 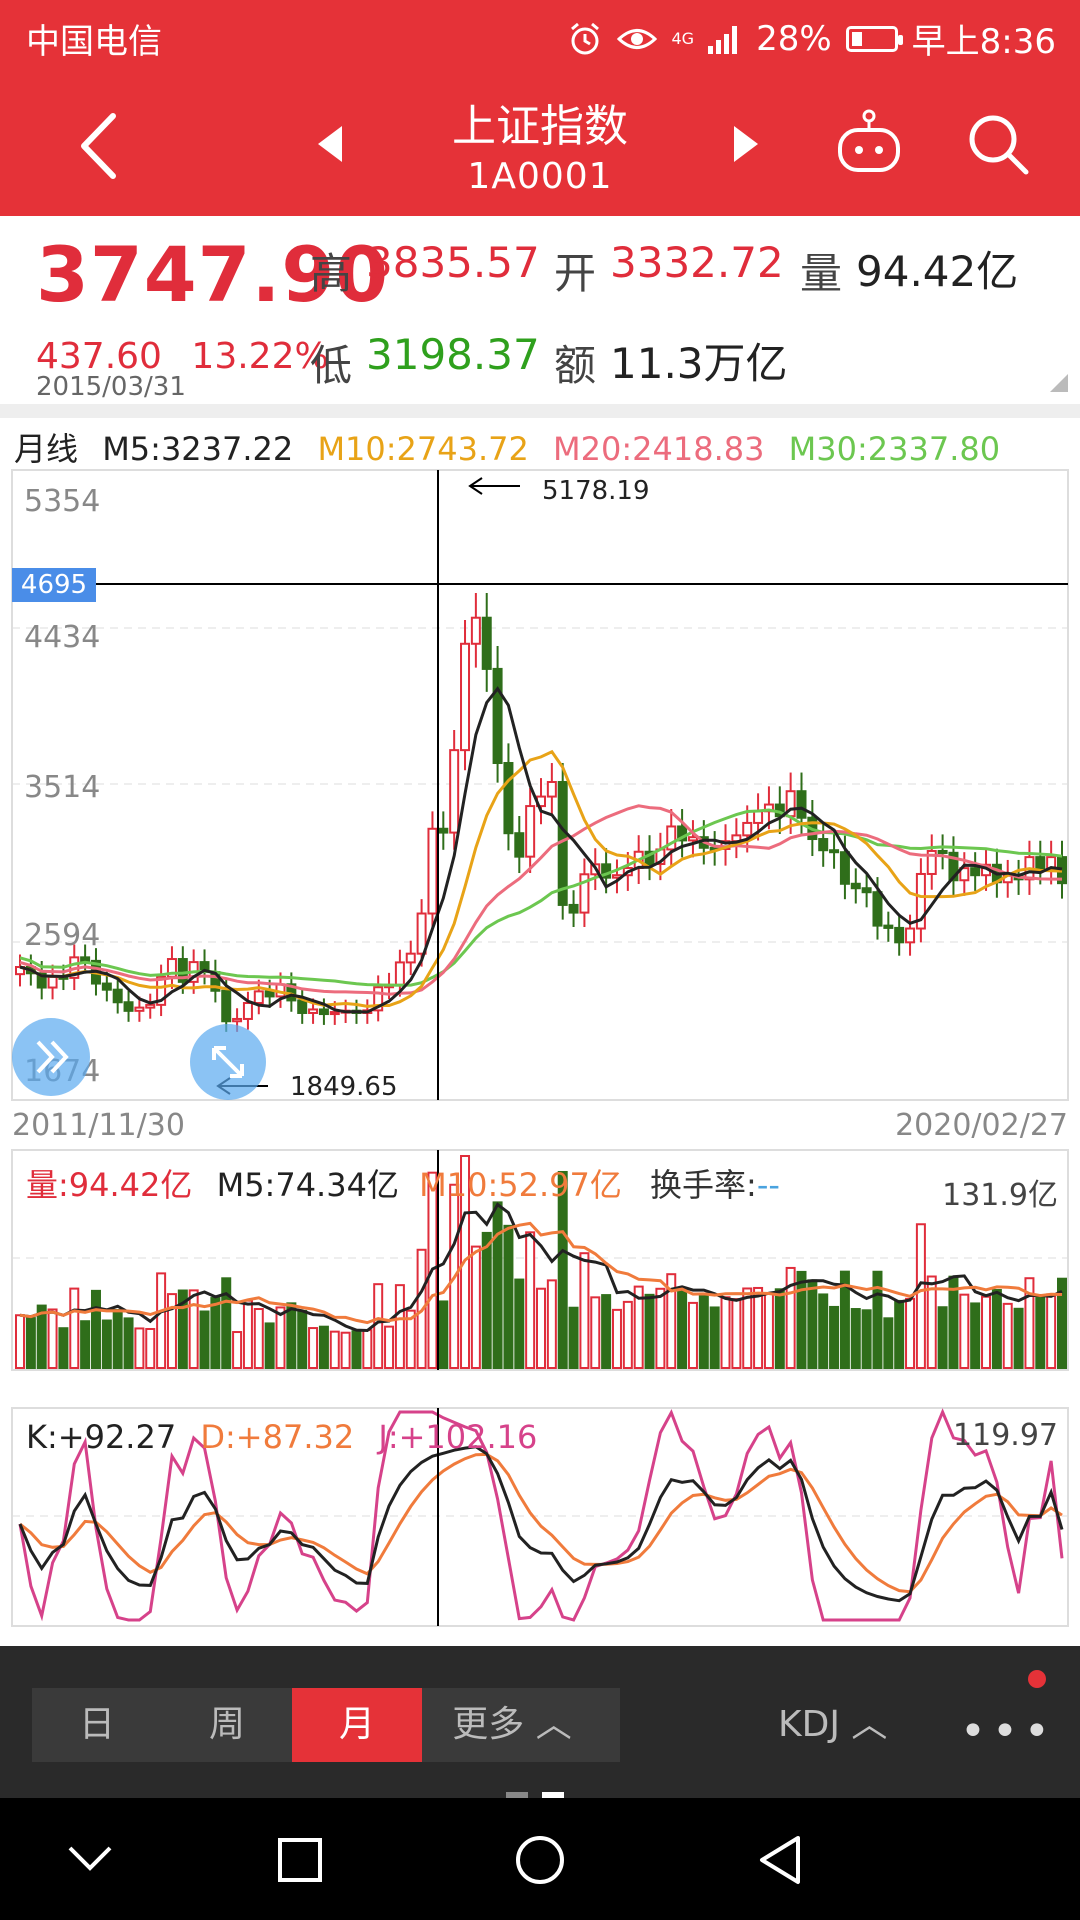 What do you see at coordinates (794, 38) in the screenshot?
I see `battery-percent: 28%` at bounding box center [794, 38].